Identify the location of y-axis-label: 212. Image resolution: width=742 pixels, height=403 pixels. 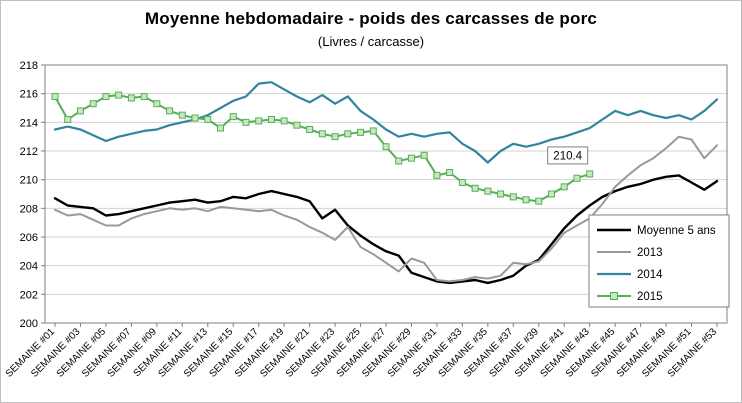
(29, 152).